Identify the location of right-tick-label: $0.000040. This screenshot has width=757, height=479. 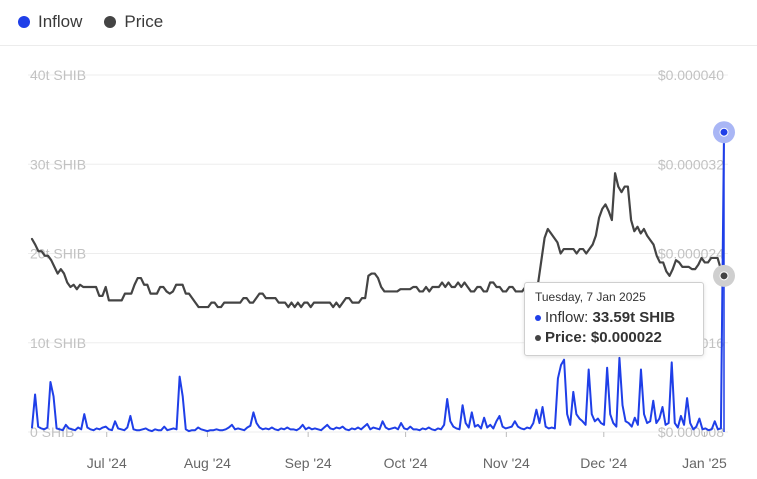
(691, 75).